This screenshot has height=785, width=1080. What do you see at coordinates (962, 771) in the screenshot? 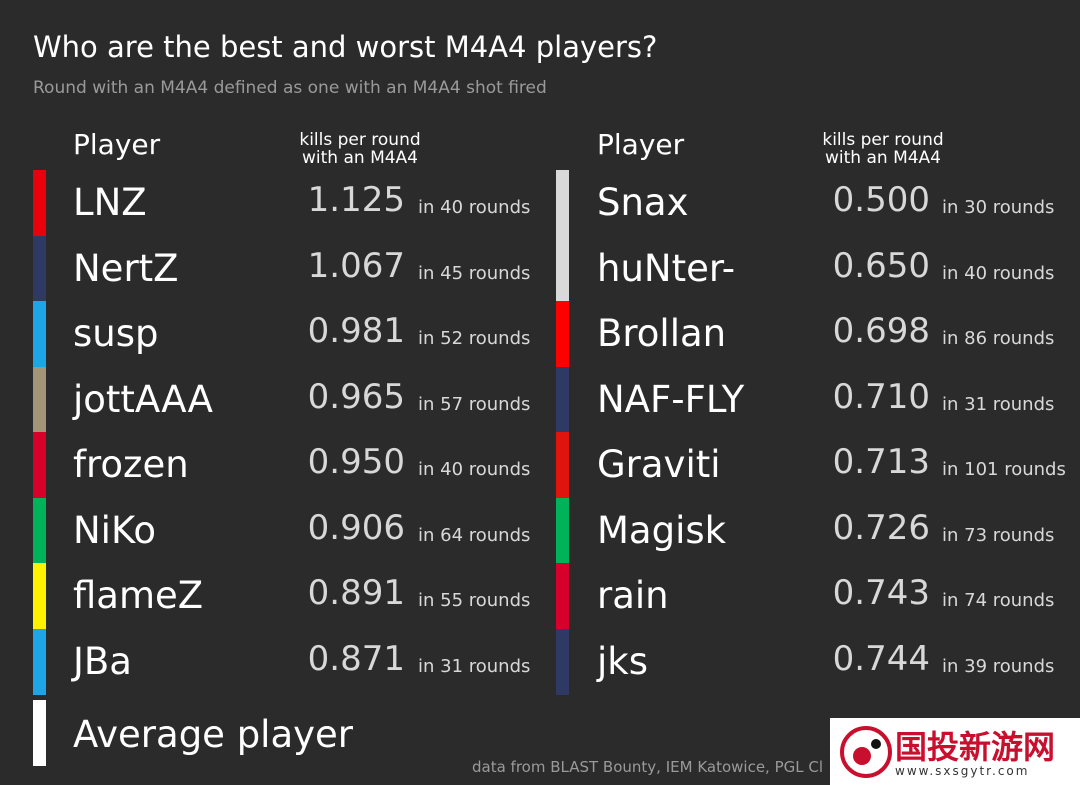
I see `watermark-url: www.sxsgytr.com` at bounding box center [962, 771].